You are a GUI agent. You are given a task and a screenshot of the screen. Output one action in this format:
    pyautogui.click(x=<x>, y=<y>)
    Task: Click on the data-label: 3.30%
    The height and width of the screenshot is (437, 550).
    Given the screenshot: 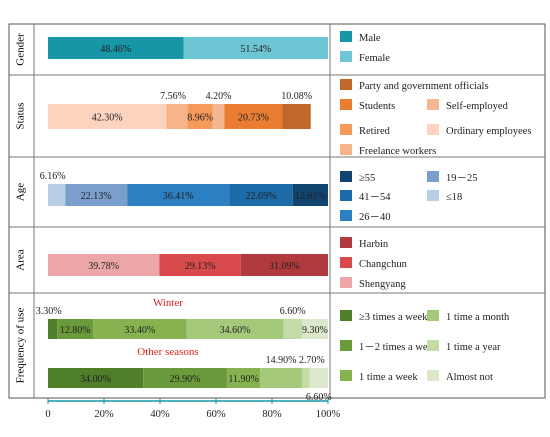 What is the action you would take?
    pyautogui.click(x=49, y=311)
    